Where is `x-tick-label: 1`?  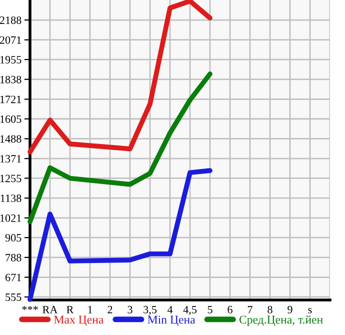
x-tick-label: 1 is located at coordinates (90, 310).